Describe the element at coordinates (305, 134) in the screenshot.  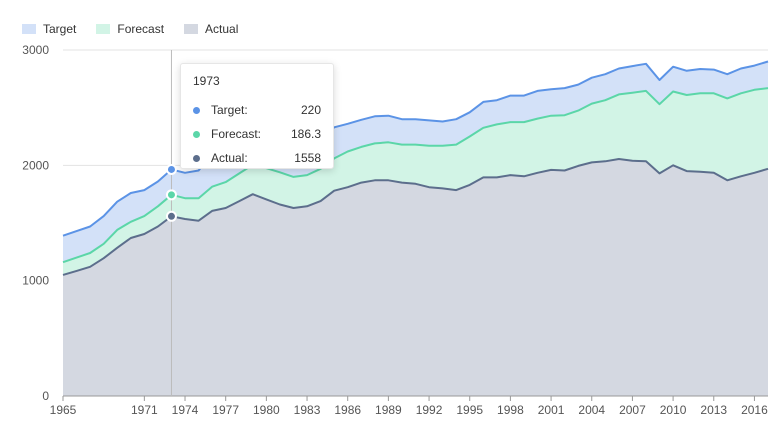
I see `tooltip-value-forecast: 186.3` at that location.